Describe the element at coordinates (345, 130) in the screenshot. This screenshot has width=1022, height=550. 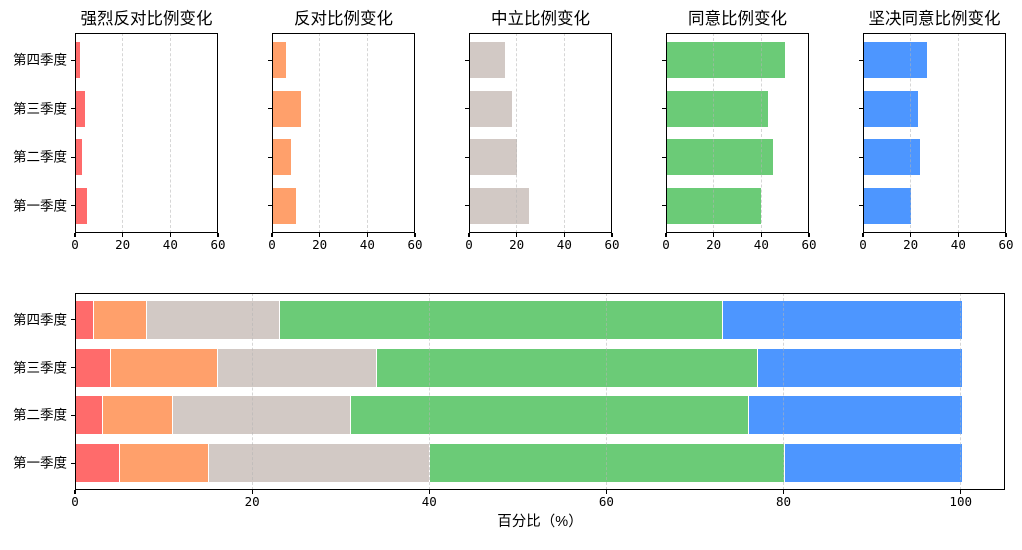
I see `subplot-disagree: 反对比例变化 0 20 40 60` at that location.